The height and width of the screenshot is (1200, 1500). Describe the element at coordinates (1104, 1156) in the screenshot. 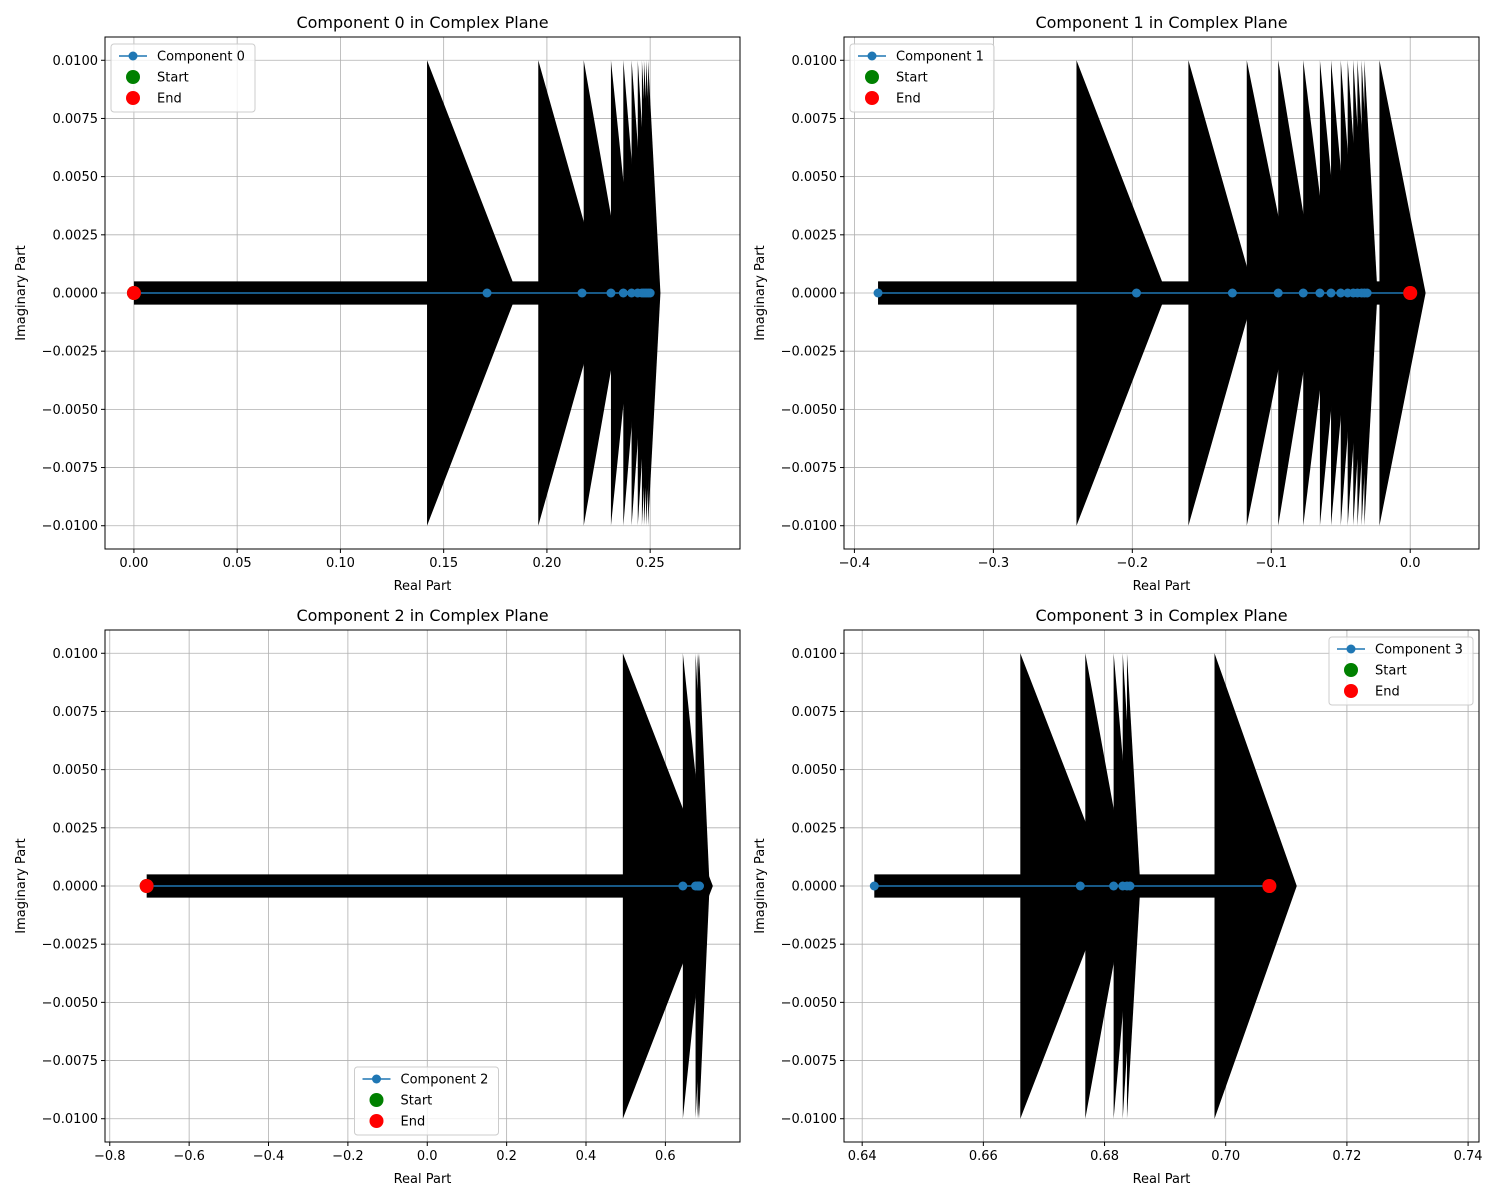

I see `x-tick-label: 0.68` at that location.